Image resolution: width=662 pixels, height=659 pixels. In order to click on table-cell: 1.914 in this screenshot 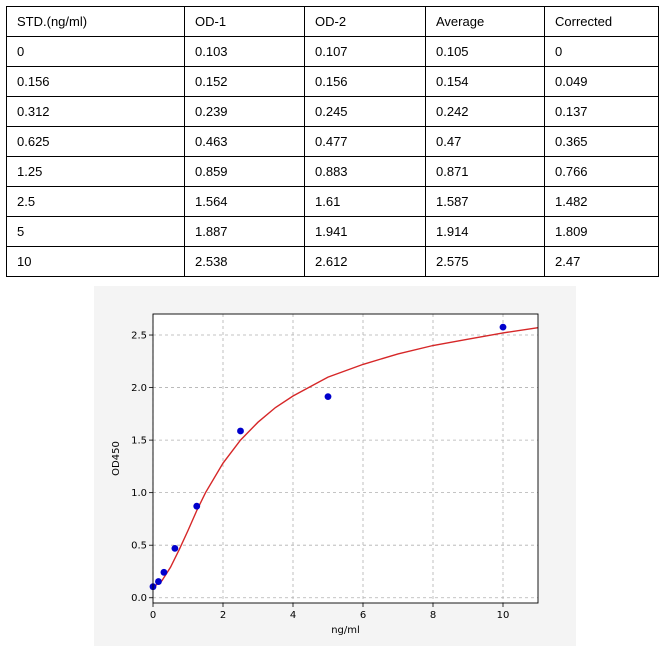, I will do `click(485, 231)`.